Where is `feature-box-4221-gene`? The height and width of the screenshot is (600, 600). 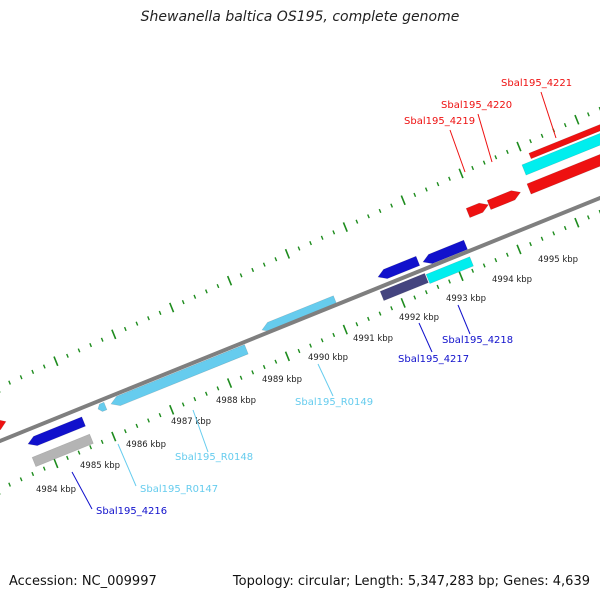 feature-box-4221-gene is located at coordinates (560, 154).